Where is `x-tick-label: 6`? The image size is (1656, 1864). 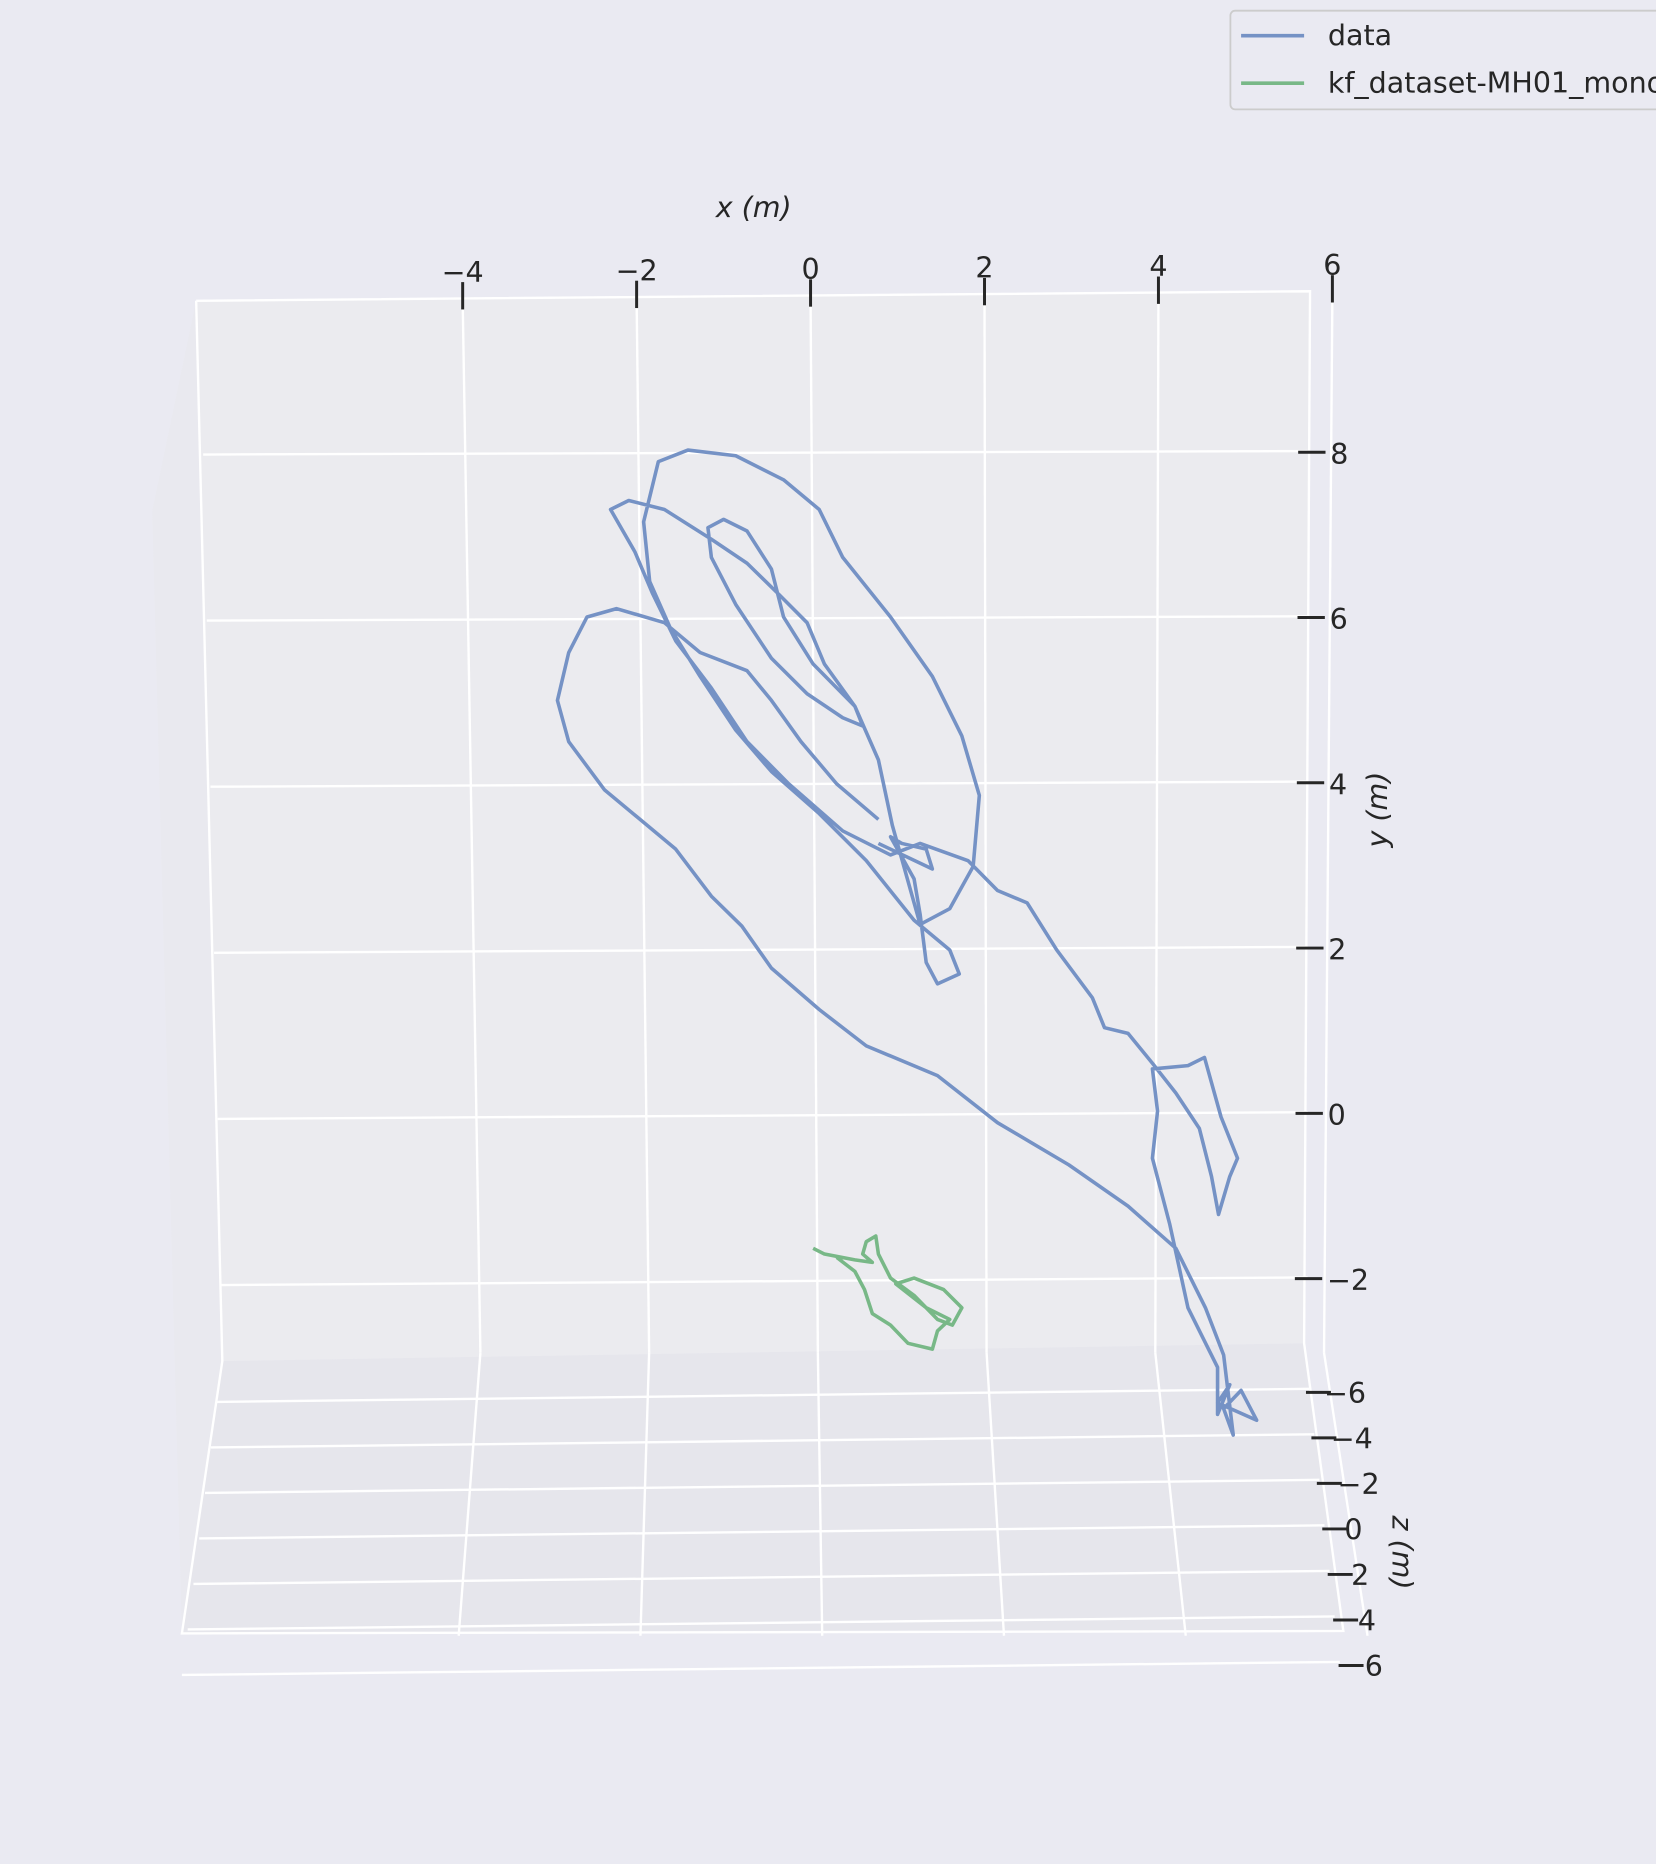 x-tick-label: 6 is located at coordinates (1332, 265).